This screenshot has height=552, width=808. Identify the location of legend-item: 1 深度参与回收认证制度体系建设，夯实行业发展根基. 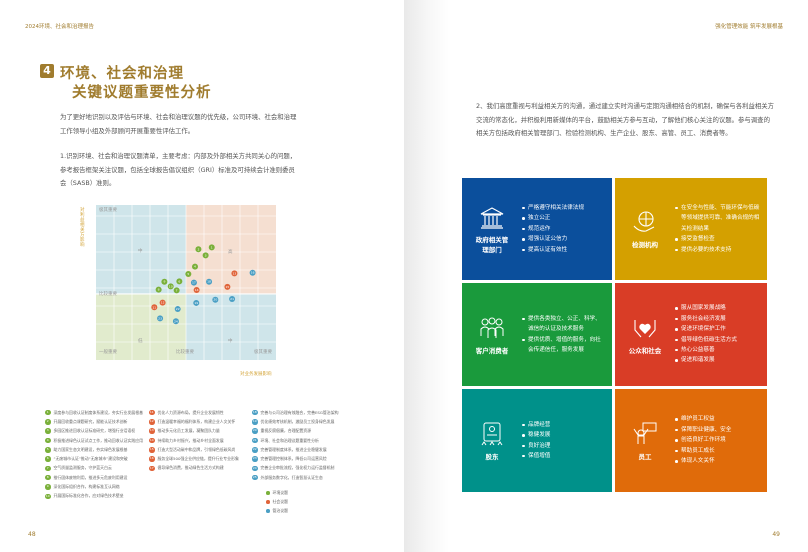
(100, 412).